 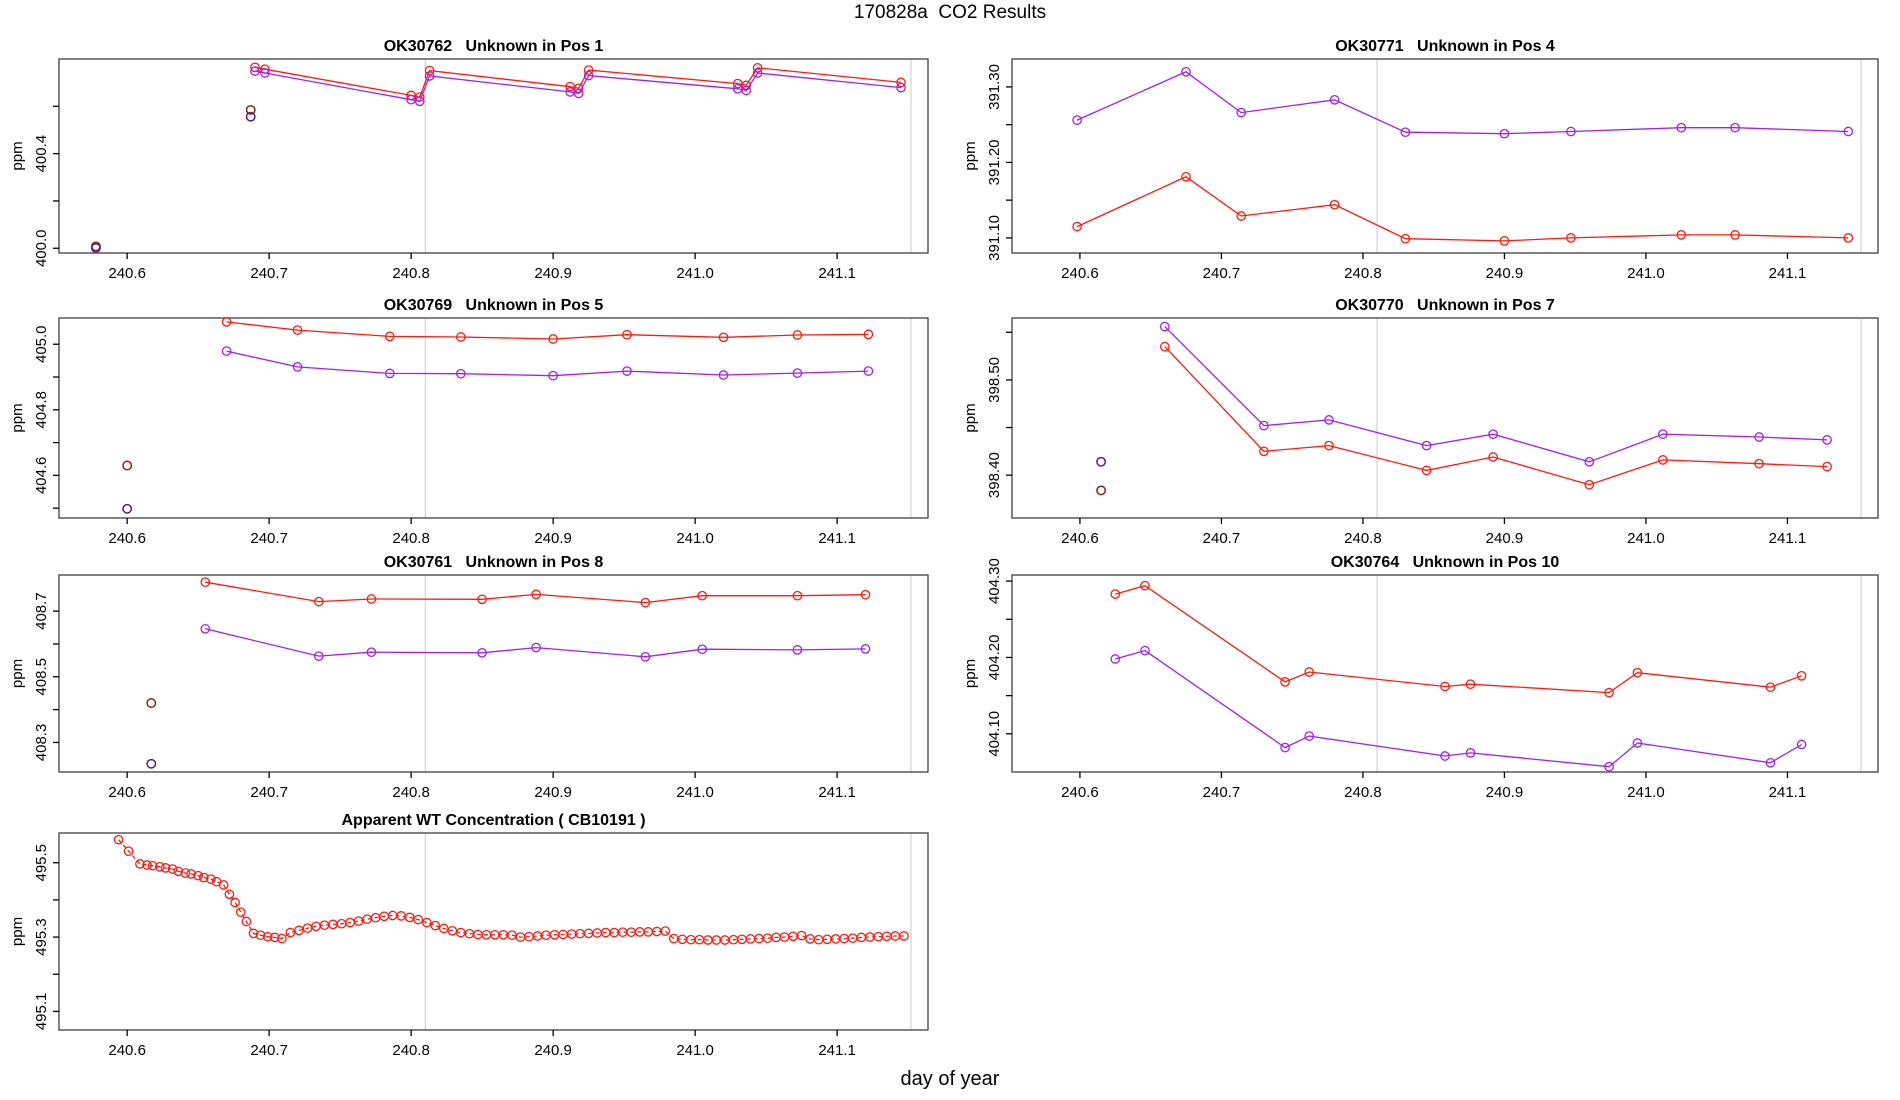 What do you see at coordinates (41, 344) in the screenshot?
I see `y-tick-label: 405.0` at bounding box center [41, 344].